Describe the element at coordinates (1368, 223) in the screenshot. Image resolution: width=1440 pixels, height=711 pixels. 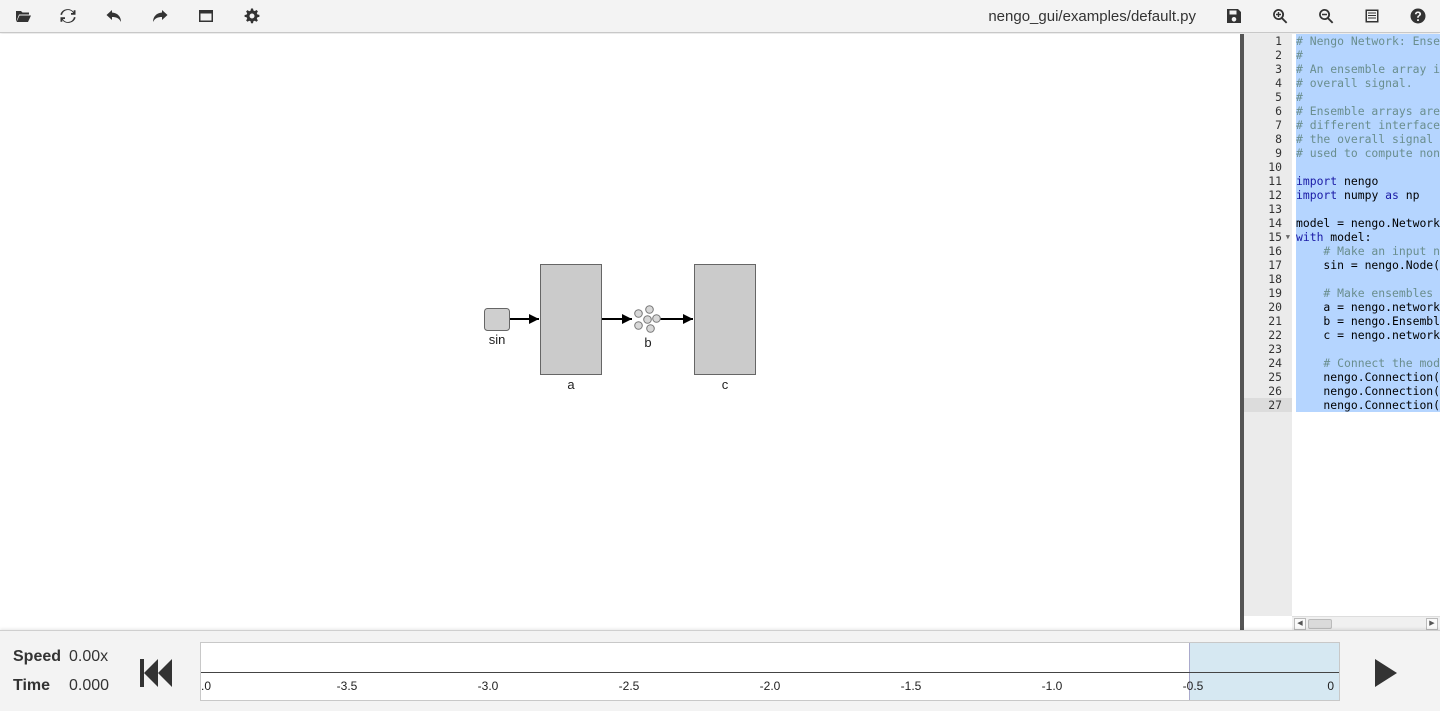
I see `code-line: model = nengo.Network` at that location.